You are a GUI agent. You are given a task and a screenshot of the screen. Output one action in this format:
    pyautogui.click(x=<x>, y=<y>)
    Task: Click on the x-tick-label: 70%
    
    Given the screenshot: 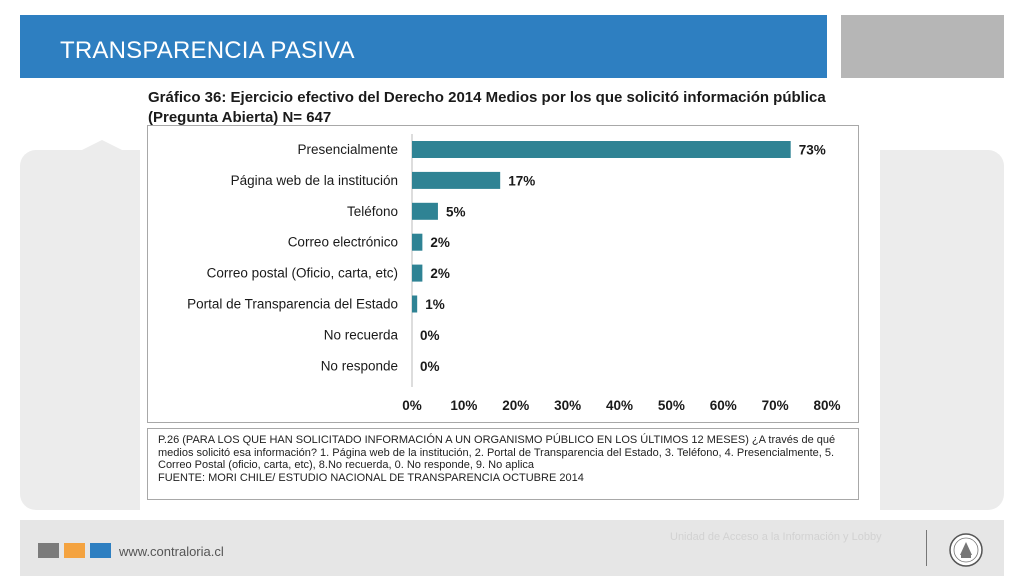 What is the action you would take?
    pyautogui.click(x=775, y=405)
    